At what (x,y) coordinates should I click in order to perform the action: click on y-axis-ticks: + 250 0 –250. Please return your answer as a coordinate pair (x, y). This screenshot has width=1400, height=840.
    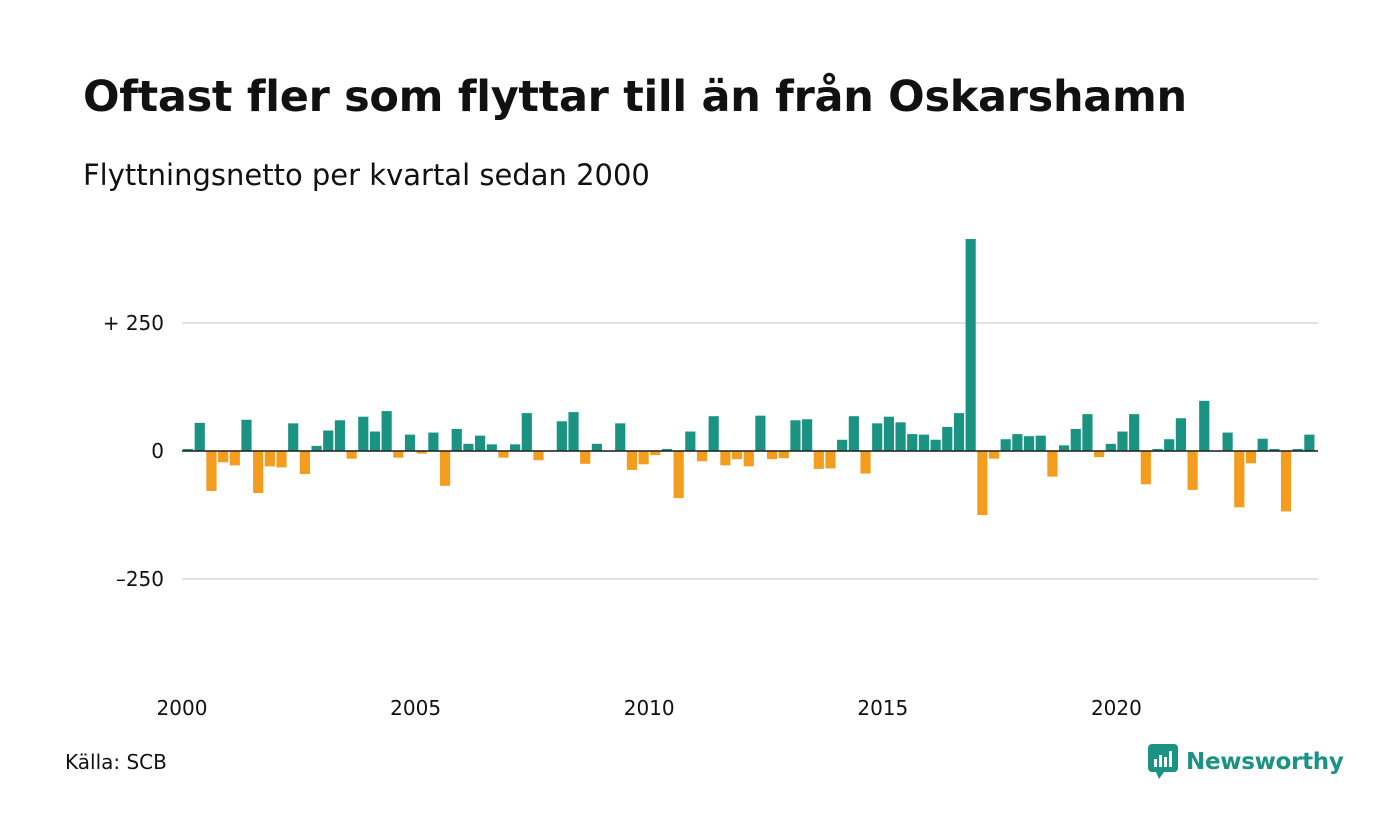
    Looking at the image, I should click on (133, 451).